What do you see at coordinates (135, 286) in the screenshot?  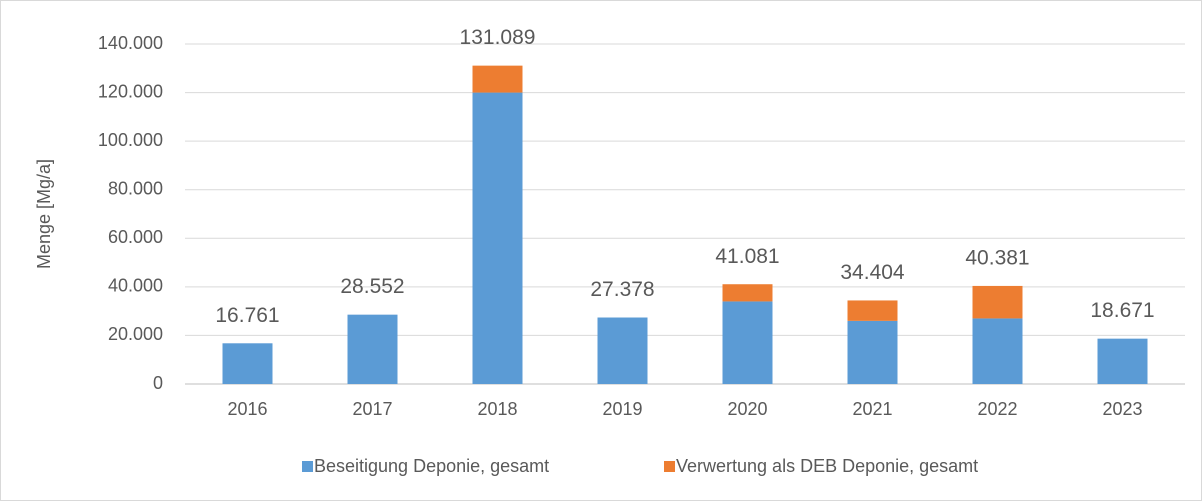 I see `y-tick-label: 40.000` at bounding box center [135, 286].